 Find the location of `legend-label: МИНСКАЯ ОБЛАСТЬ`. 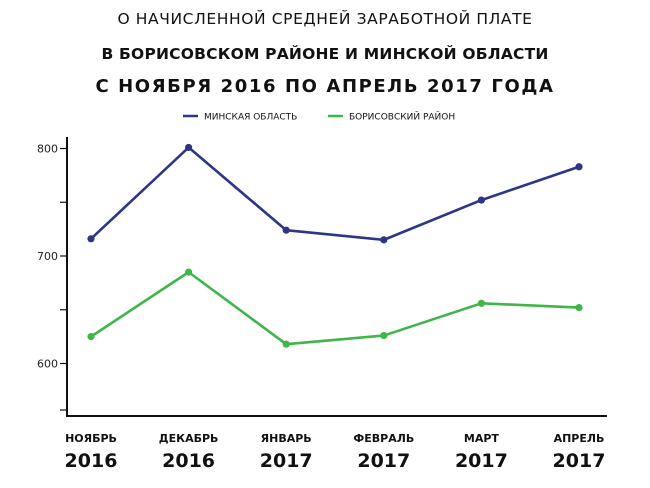

legend-label: МИНСКАЯ ОБЛАСТЬ is located at coordinates (250, 118).